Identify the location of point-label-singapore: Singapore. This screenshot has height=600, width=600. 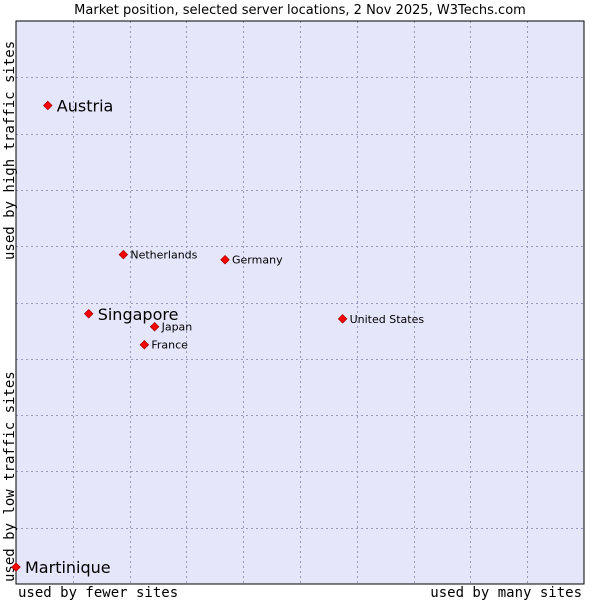
(138, 314).